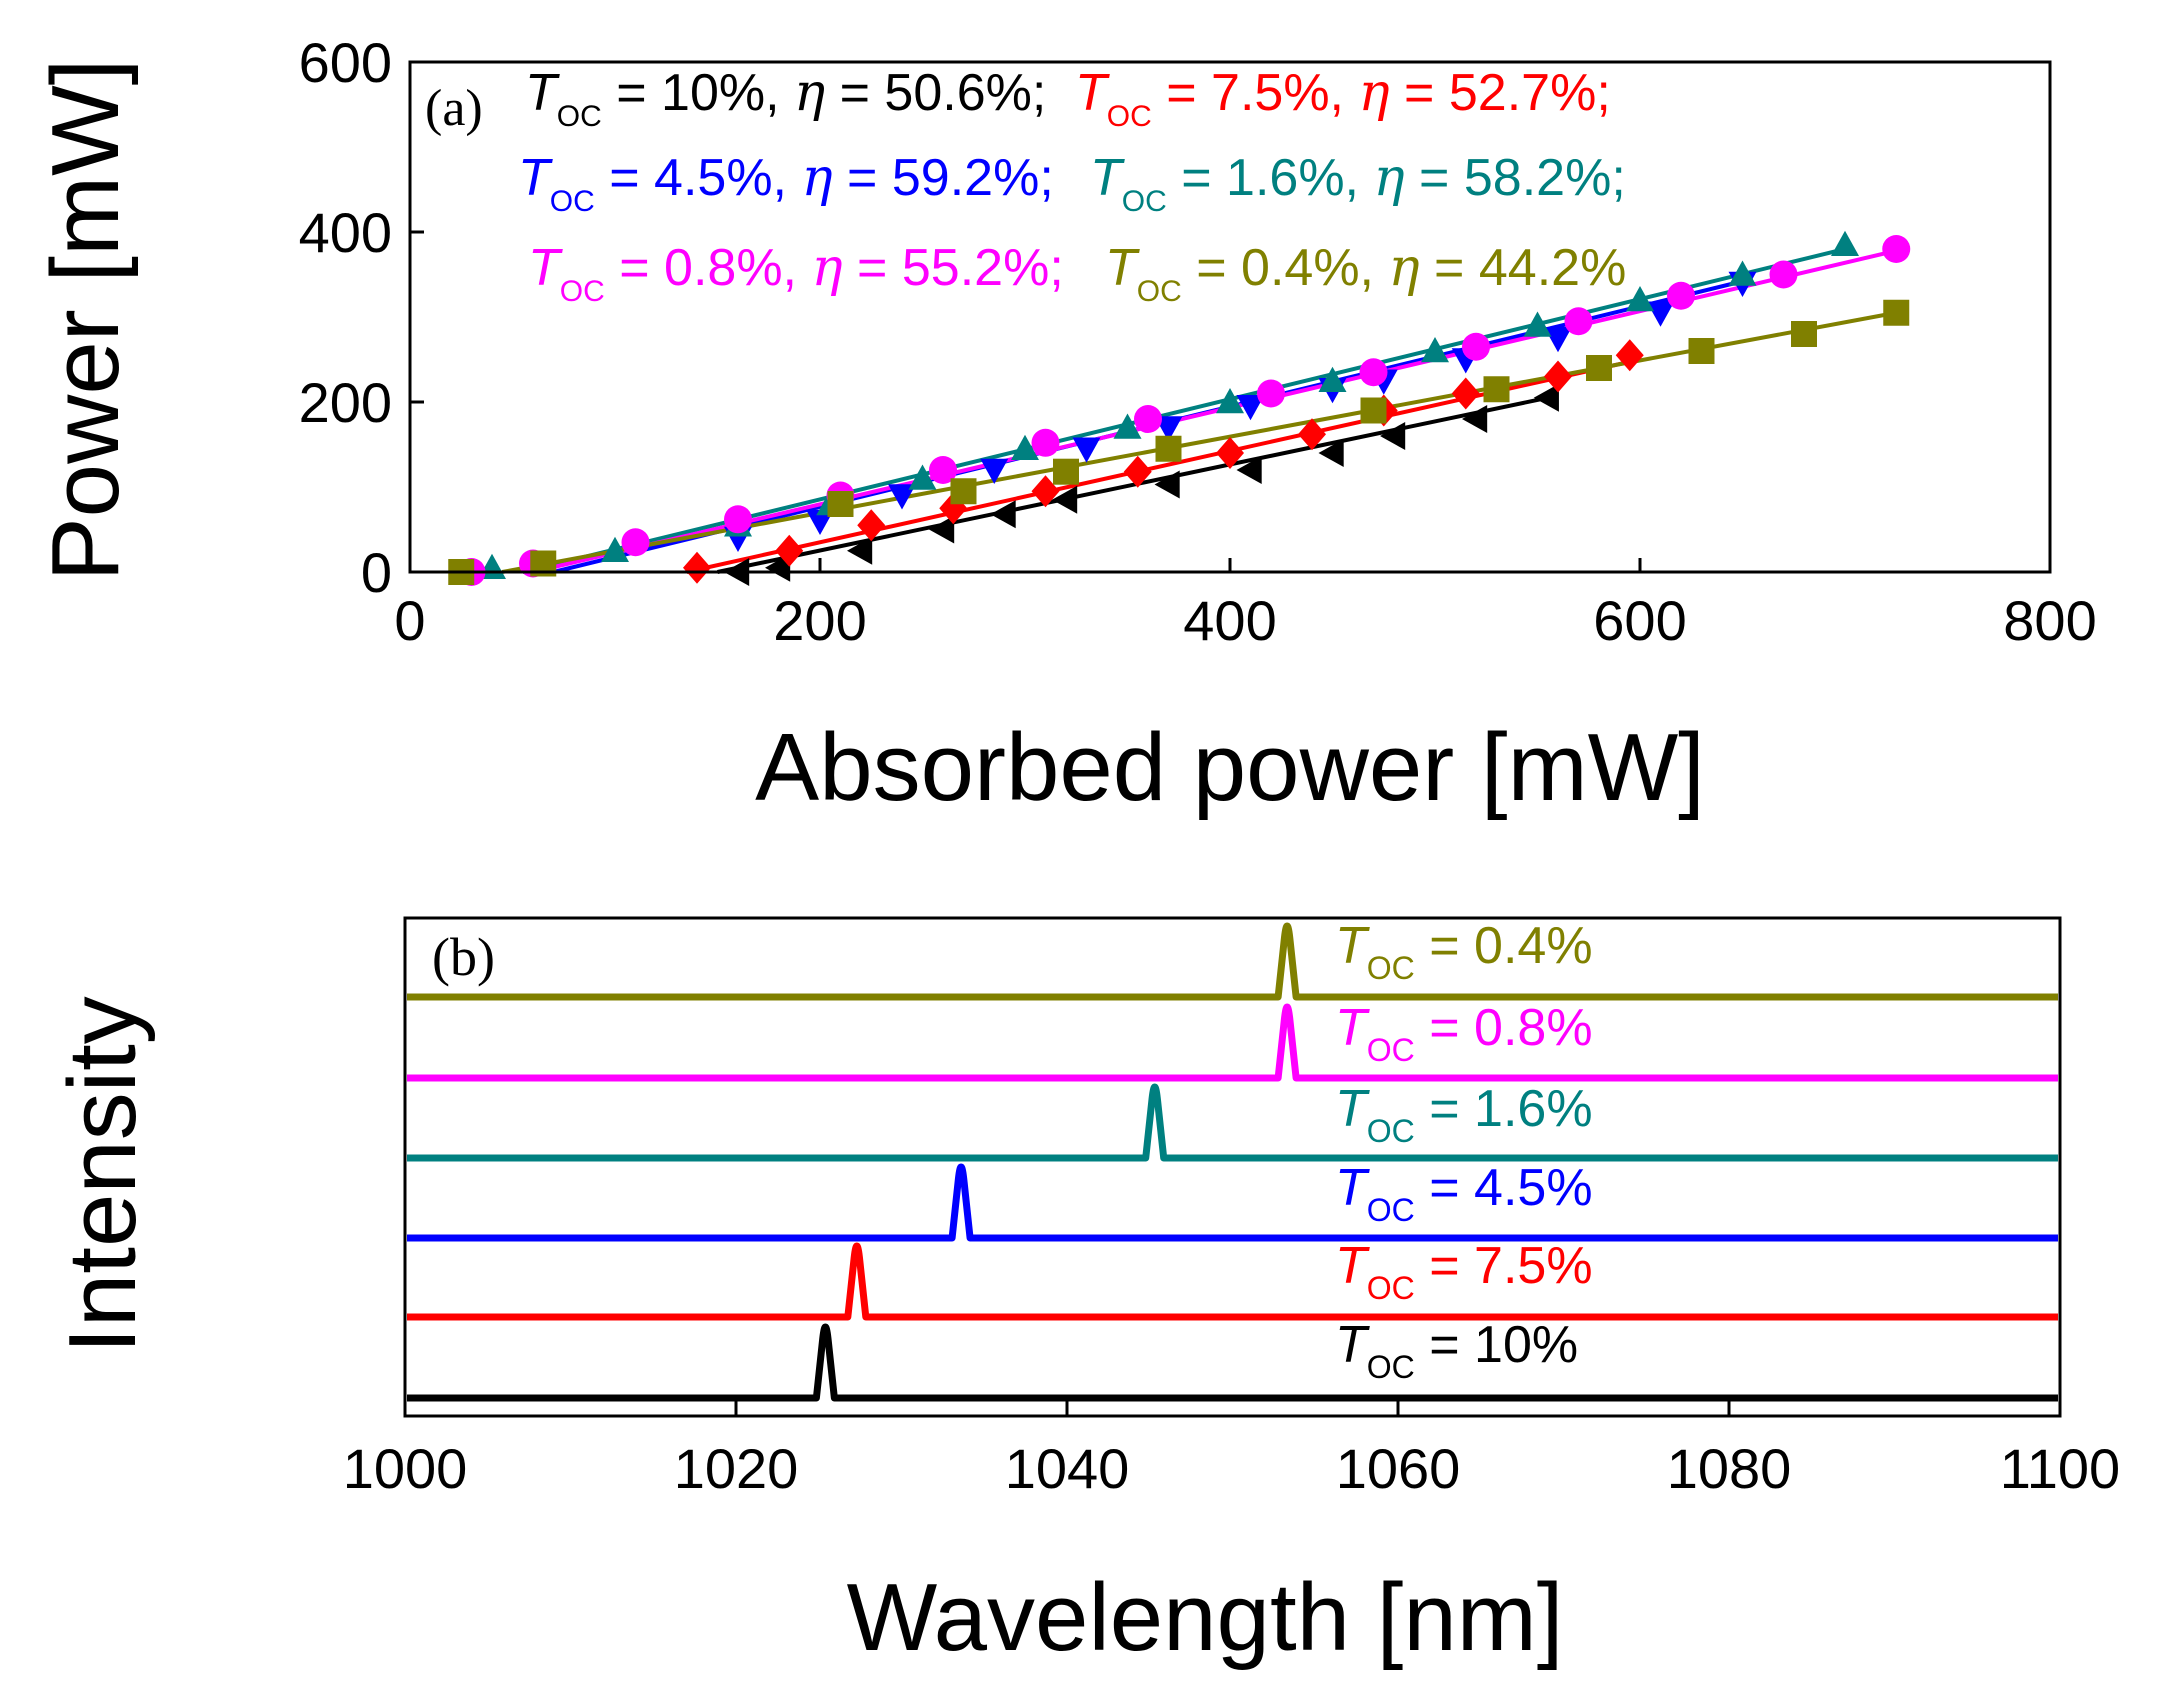  What do you see at coordinates (796, 273) in the screenshot?
I see `annotation-entry: TOC = 0.8%, η = 55.2%;` at bounding box center [796, 273].